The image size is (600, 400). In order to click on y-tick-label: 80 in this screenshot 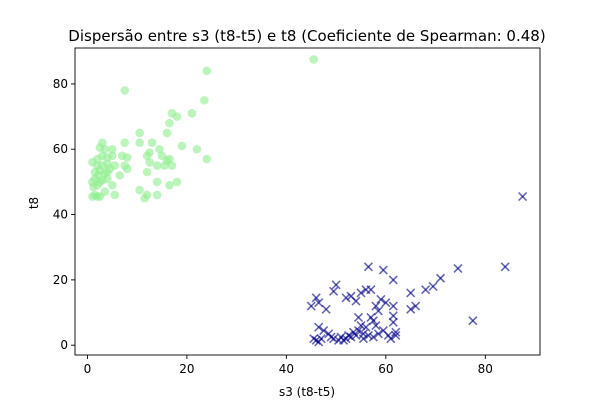, I will do `click(60, 84)`.